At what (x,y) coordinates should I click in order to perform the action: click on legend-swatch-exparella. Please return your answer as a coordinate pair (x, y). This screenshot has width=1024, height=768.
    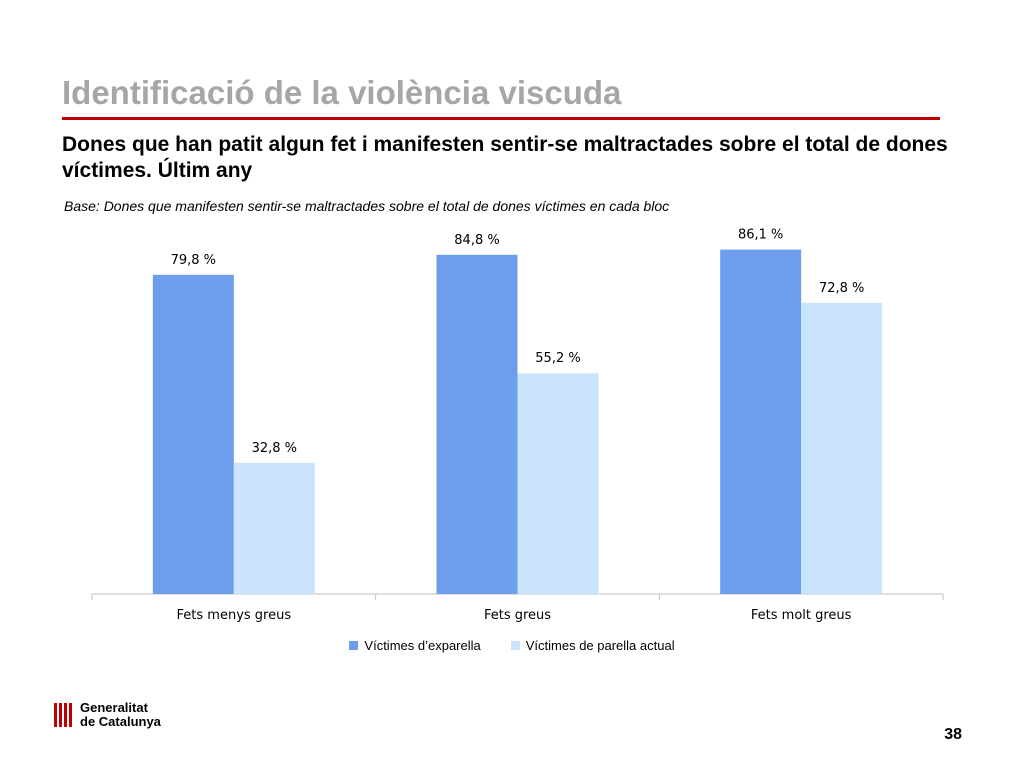
    Looking at the image, I should click on (354, 645).